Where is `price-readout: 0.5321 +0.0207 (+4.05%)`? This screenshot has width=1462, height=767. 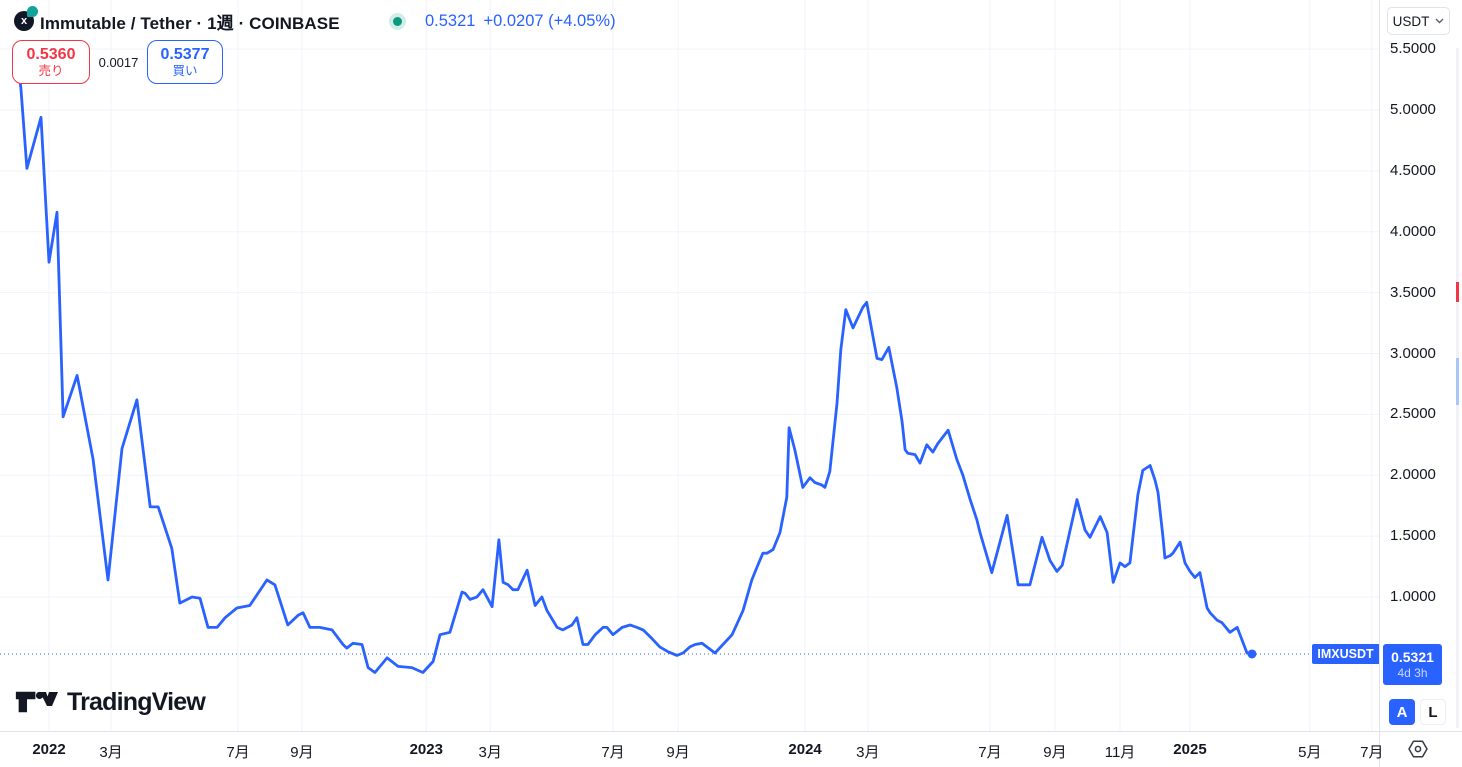 price-readout: 0.5321 +0.0207 (+4.05%) is located at coordinates (520, 21).